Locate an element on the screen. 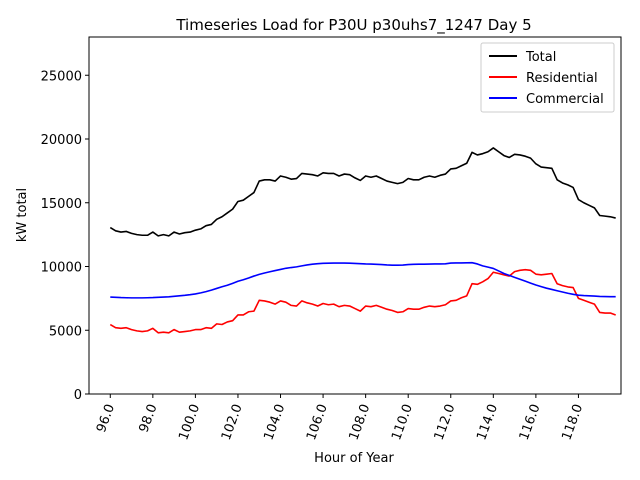  y-tick-label: 25000 is located at coordinates (61, 76).